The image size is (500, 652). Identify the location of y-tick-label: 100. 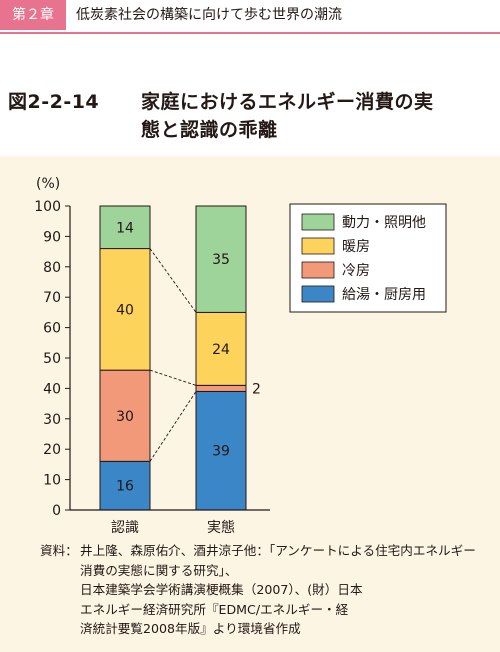
(47, 207).